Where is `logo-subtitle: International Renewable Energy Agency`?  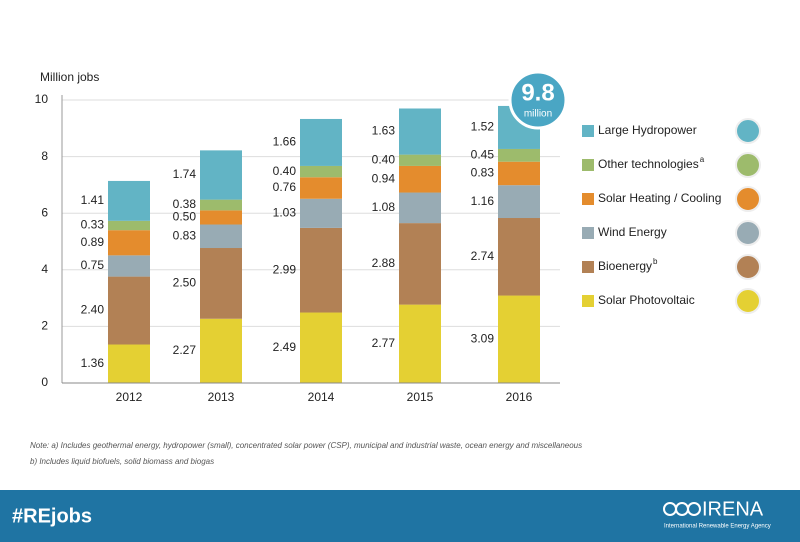
logo-subtitle: International Renewable Energy Agency is located at coordinates (717, 527).